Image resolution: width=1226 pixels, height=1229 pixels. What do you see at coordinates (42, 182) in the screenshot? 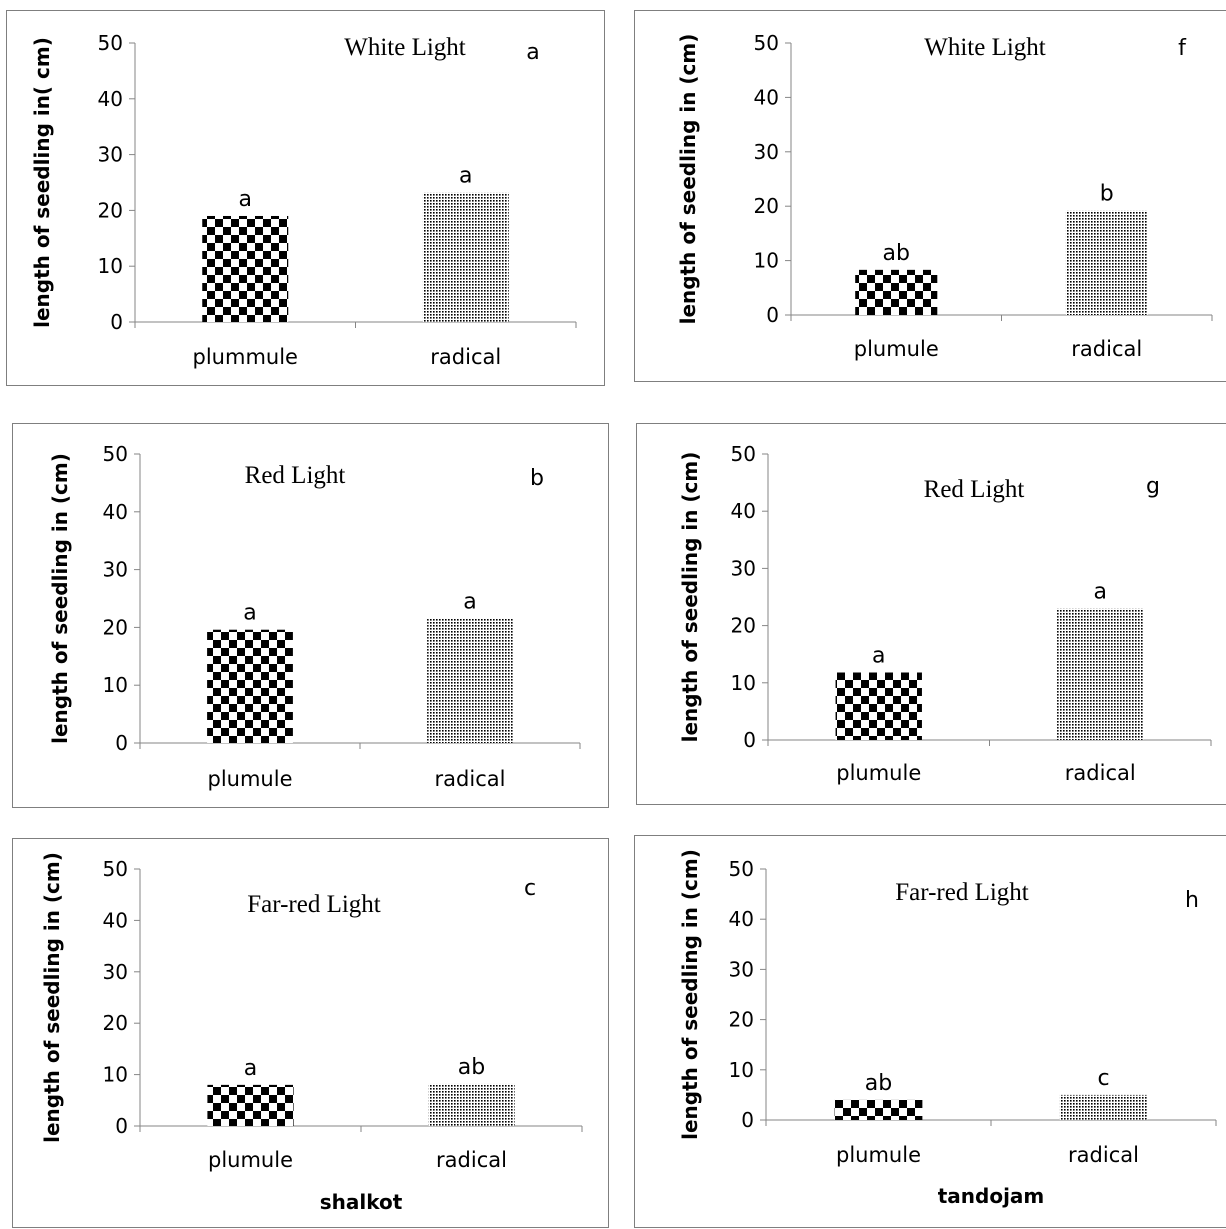
I see `y-axis-label: length of seedling in( cm)` at bounding box center [42, 182].